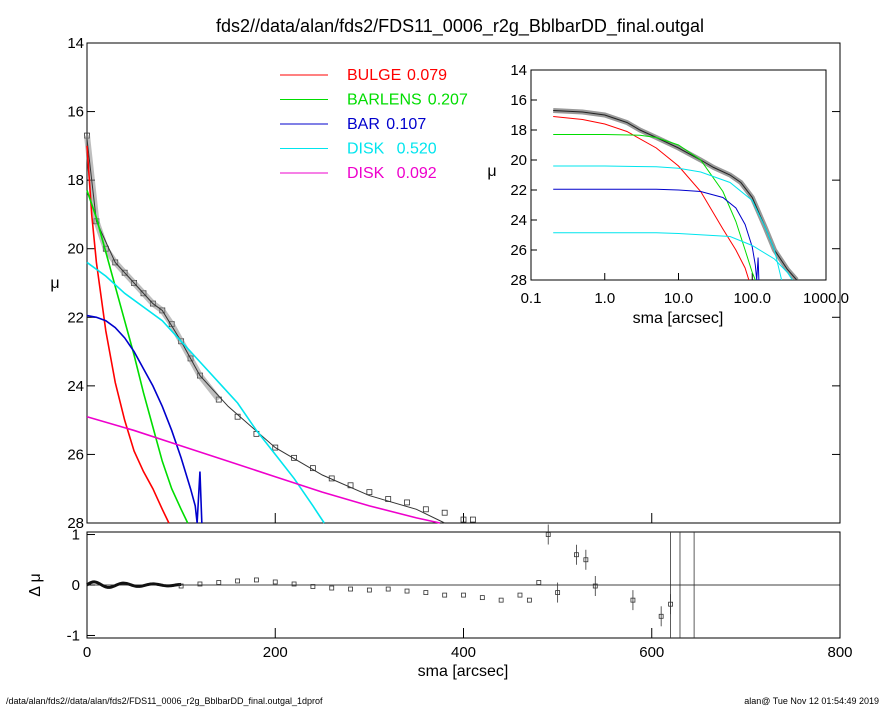  What do you see at coordinates (491, 171) in the screenshot?
I see `inset-ylabel: μ` at bounding box center [491, 171].